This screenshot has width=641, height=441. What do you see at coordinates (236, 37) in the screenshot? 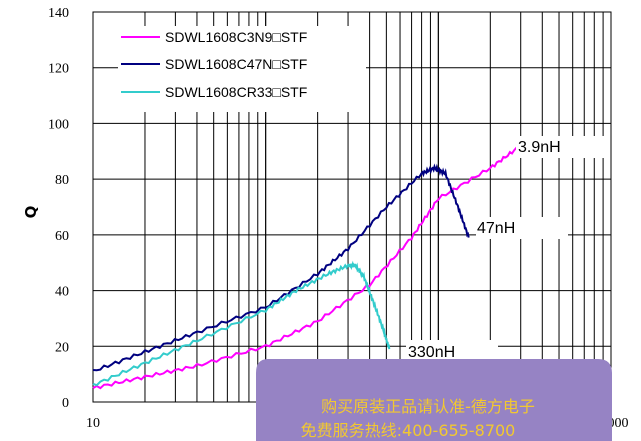
I see `legend-label-series-1: SDWL1608C3N9□STF` at bounding box center [236, 37].